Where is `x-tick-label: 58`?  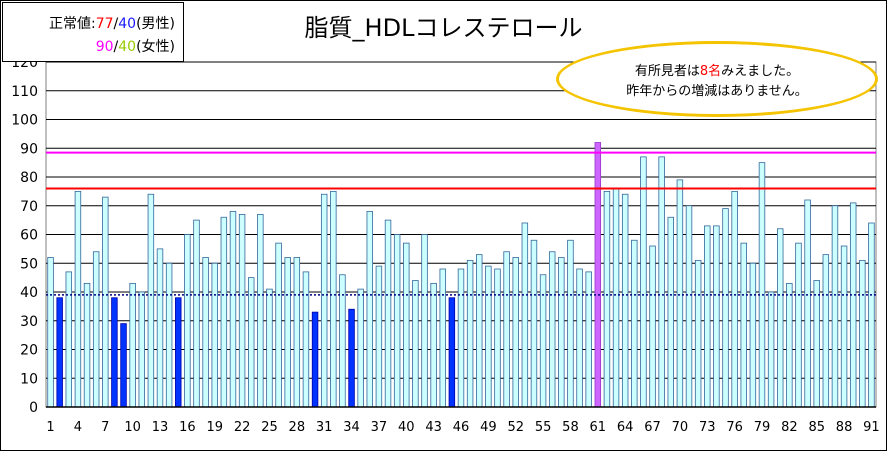
x-tick-label: 58 is located at coordinates (570, 427).